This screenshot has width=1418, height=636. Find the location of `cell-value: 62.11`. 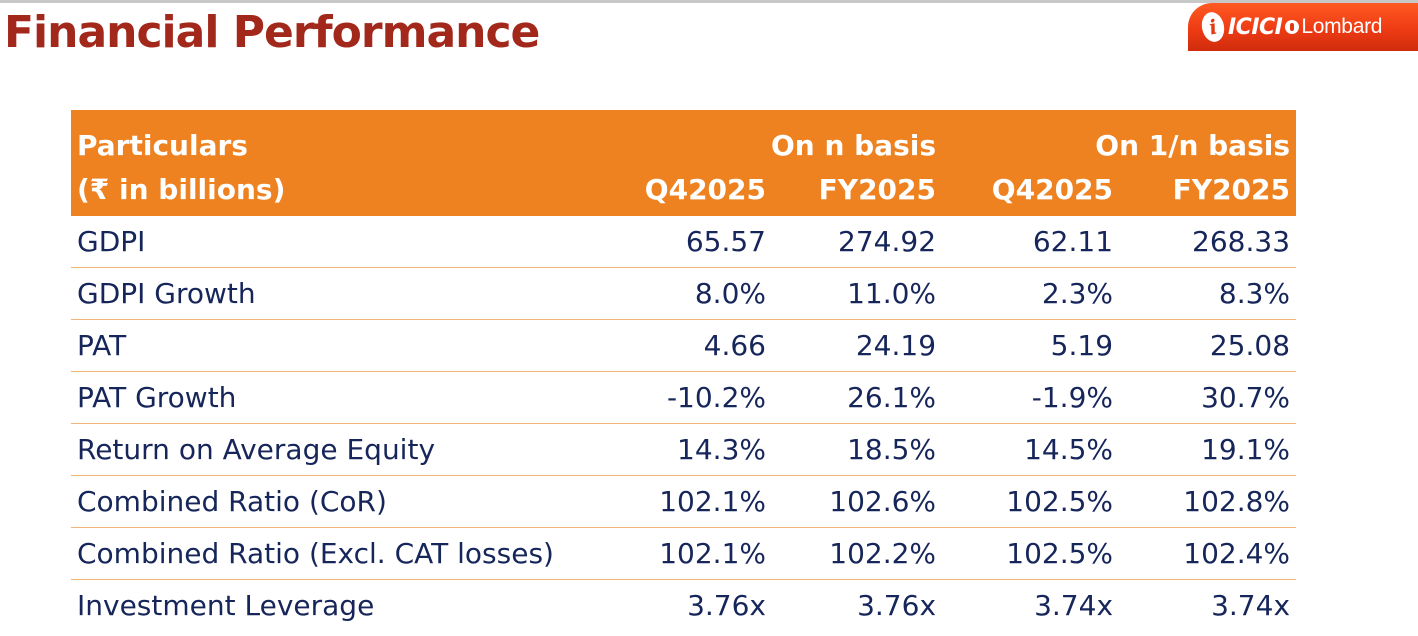

cell-value: 62.11 is located at coordinates (1031, 242).